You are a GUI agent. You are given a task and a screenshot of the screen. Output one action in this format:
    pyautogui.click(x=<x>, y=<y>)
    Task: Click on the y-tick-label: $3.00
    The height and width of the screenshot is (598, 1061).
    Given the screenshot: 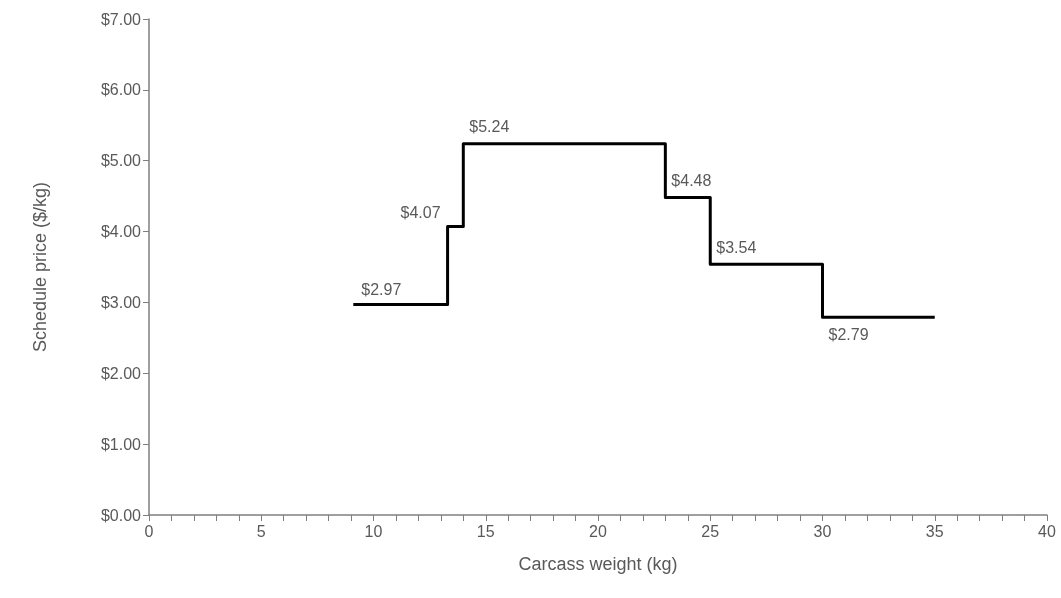 What is the action you would take?
    pyautogui.click(x=121, y=302)
    